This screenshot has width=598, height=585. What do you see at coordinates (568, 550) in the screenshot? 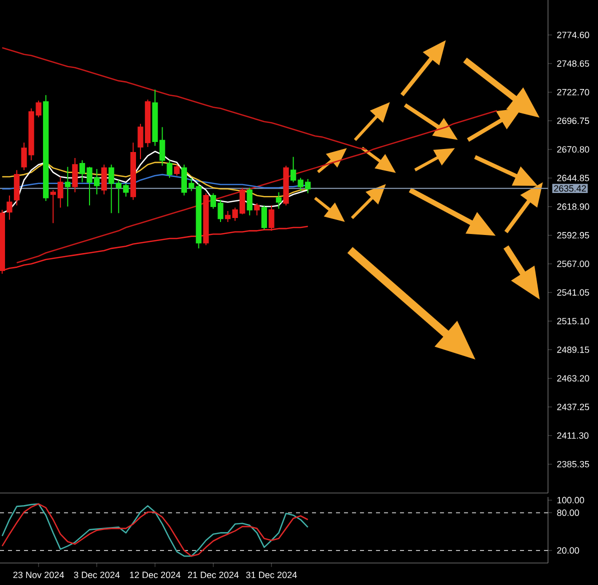
I see `y-tick-label: 20.00` at bounding box center [568, 550].